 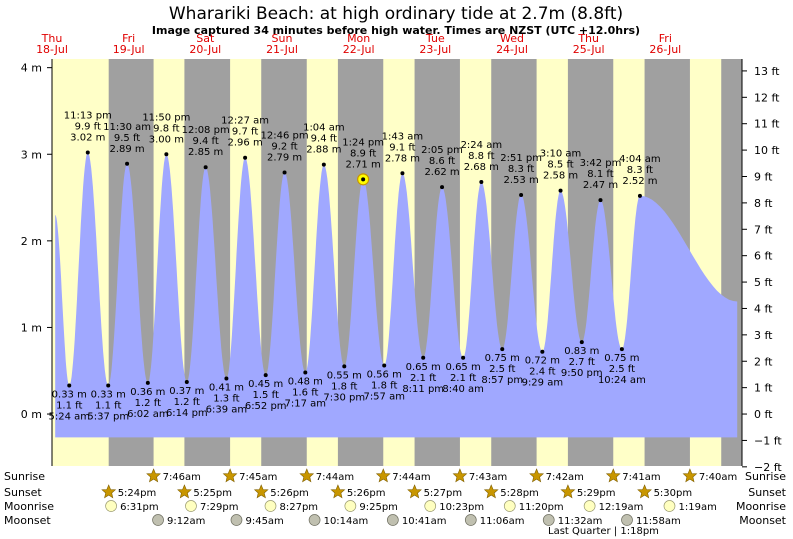 I want to click on low-tide-time: 6:39 am, so click(x=227, y=410).